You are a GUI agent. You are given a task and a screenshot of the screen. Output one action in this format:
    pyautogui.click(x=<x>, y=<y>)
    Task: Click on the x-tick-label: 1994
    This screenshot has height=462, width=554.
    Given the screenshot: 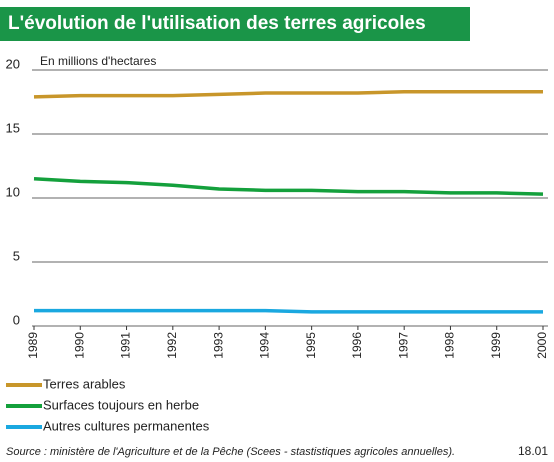 What is the action you would take?
    pyautogui.click(x=265, y=345)
    